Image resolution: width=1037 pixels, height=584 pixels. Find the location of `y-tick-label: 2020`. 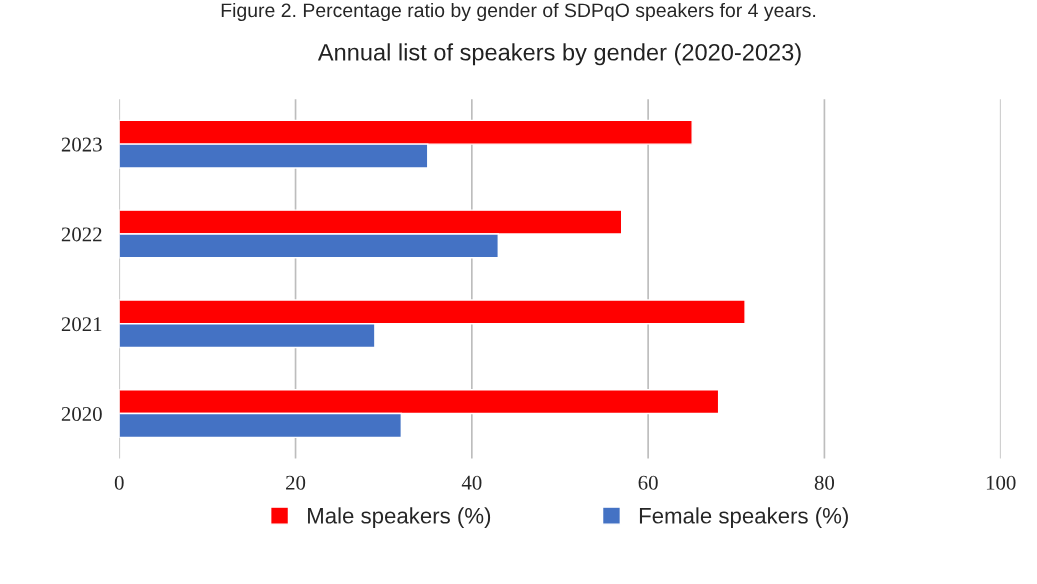

y-tick-label: 2020 is located at coordinates (81, 413).